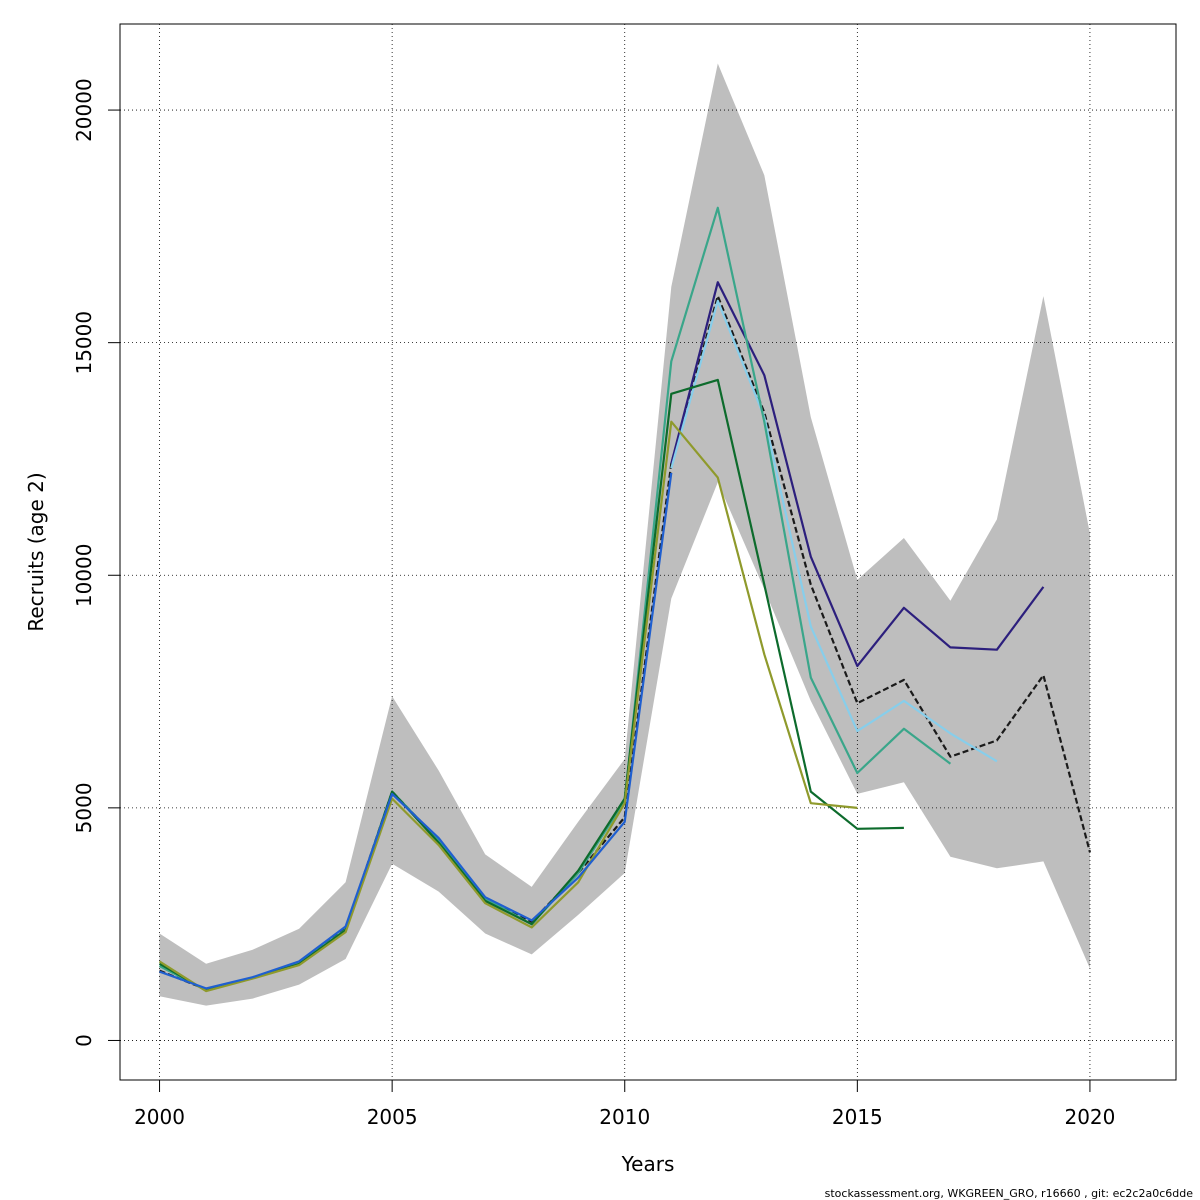 This screenshot has width=1200, height=1200. Describe the element at coordinates (84, 1040) in the screenshot. I see `y-tick-label-0: 0` at that location.